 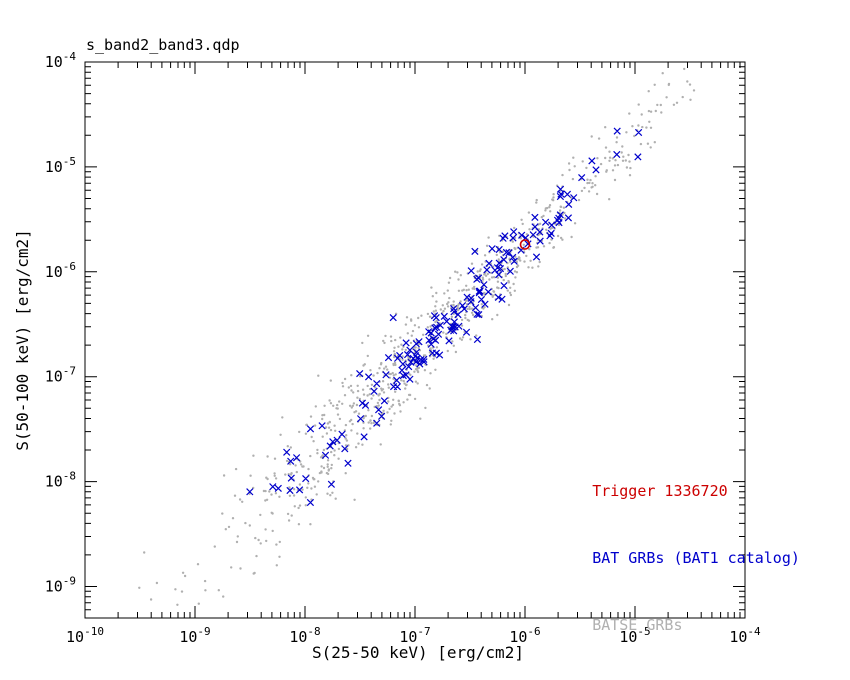 I want to click on legend-item-batse-grbs: BATSE GRBs, so click(x=669, y=625).